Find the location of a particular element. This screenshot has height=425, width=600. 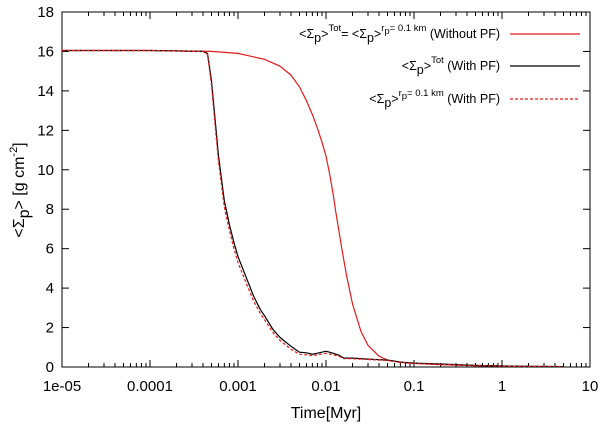

y-tick-label: 14 is located at coordinates (45, 91).